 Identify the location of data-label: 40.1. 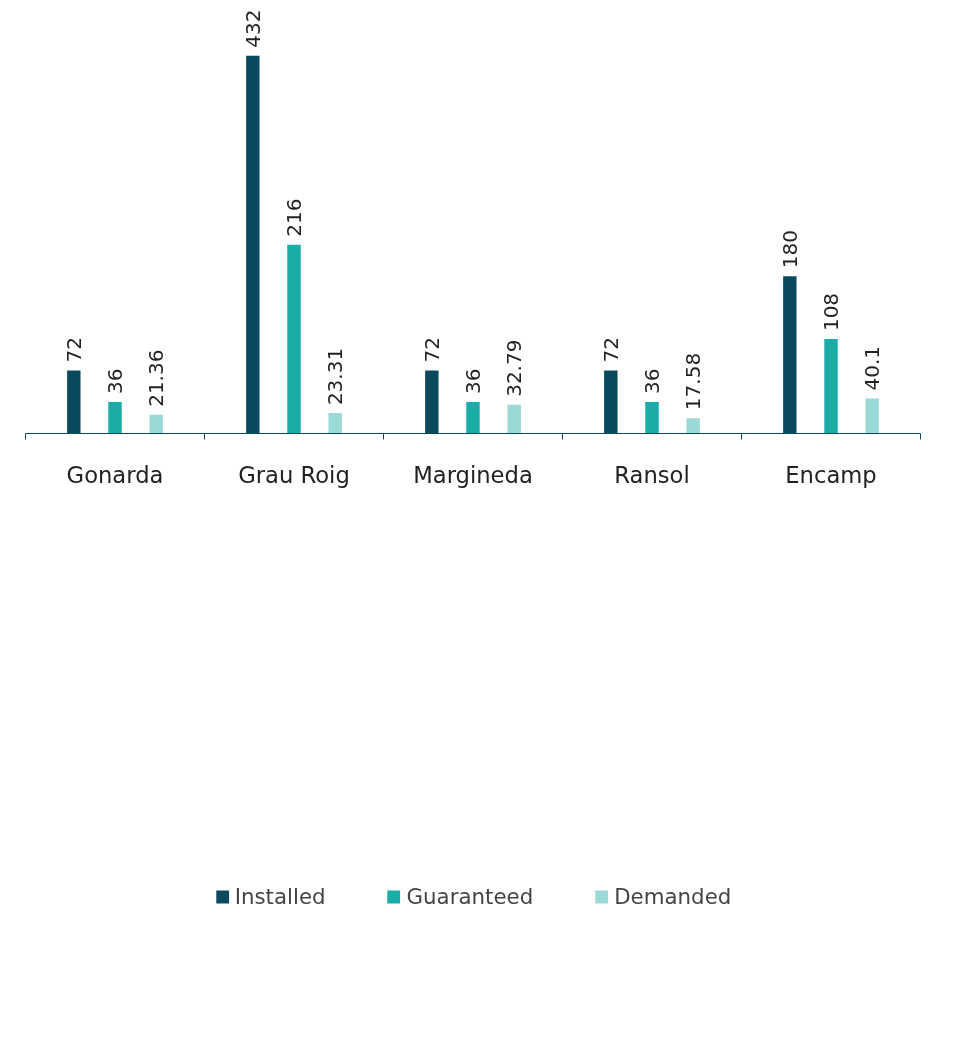
(872, 368).